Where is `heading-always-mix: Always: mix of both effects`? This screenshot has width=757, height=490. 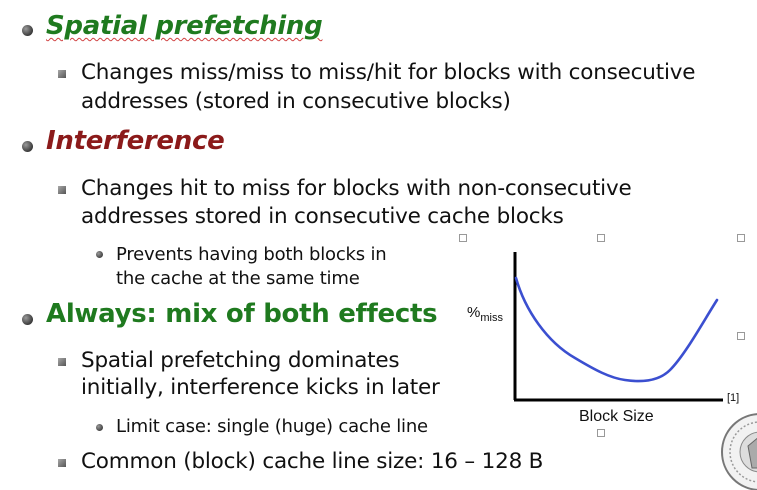 heading-always-mix: Always: mix of both effects is located at coordinates (242, 314).